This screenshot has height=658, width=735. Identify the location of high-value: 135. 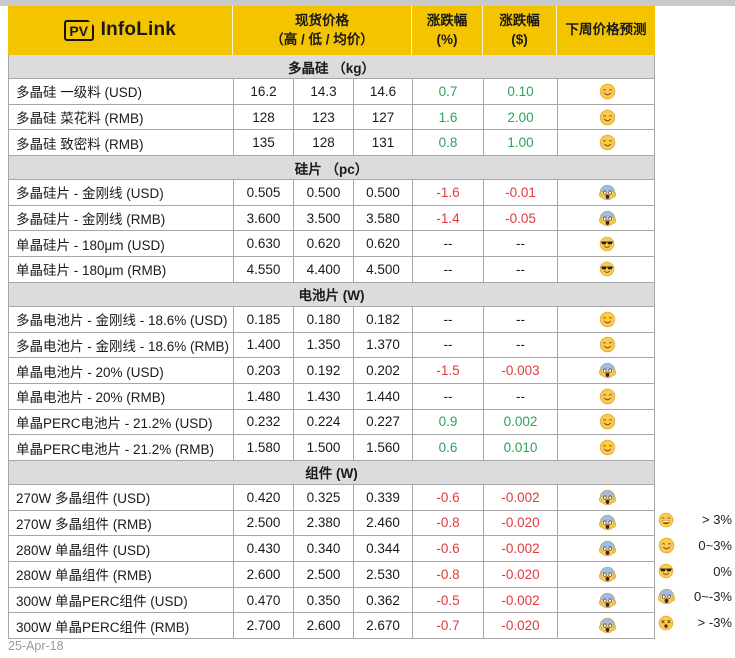
(264, 143).